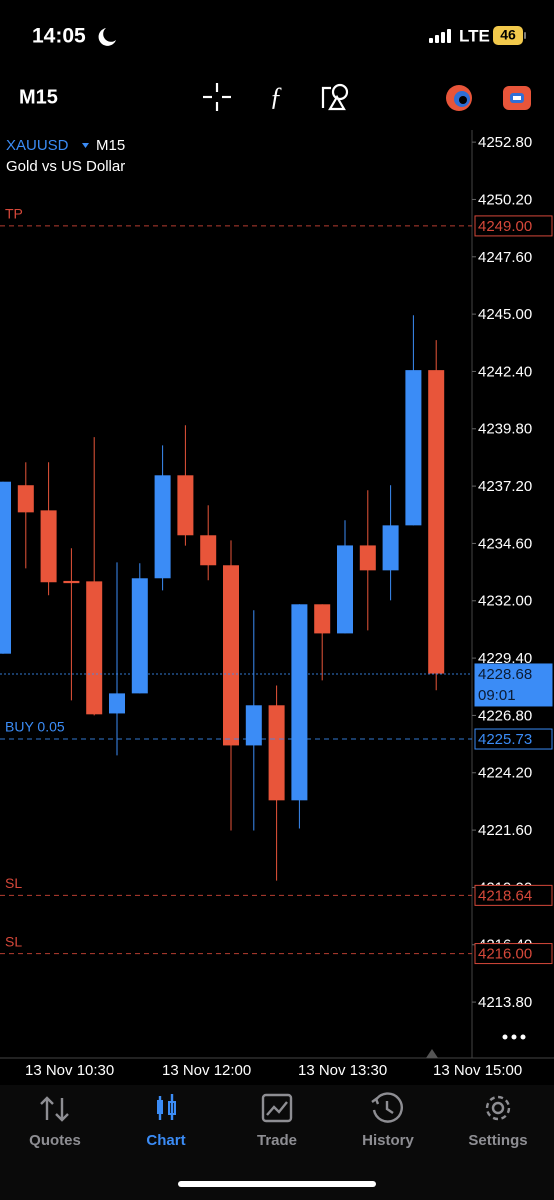  I want to click on more-button, so click(514, 1037).